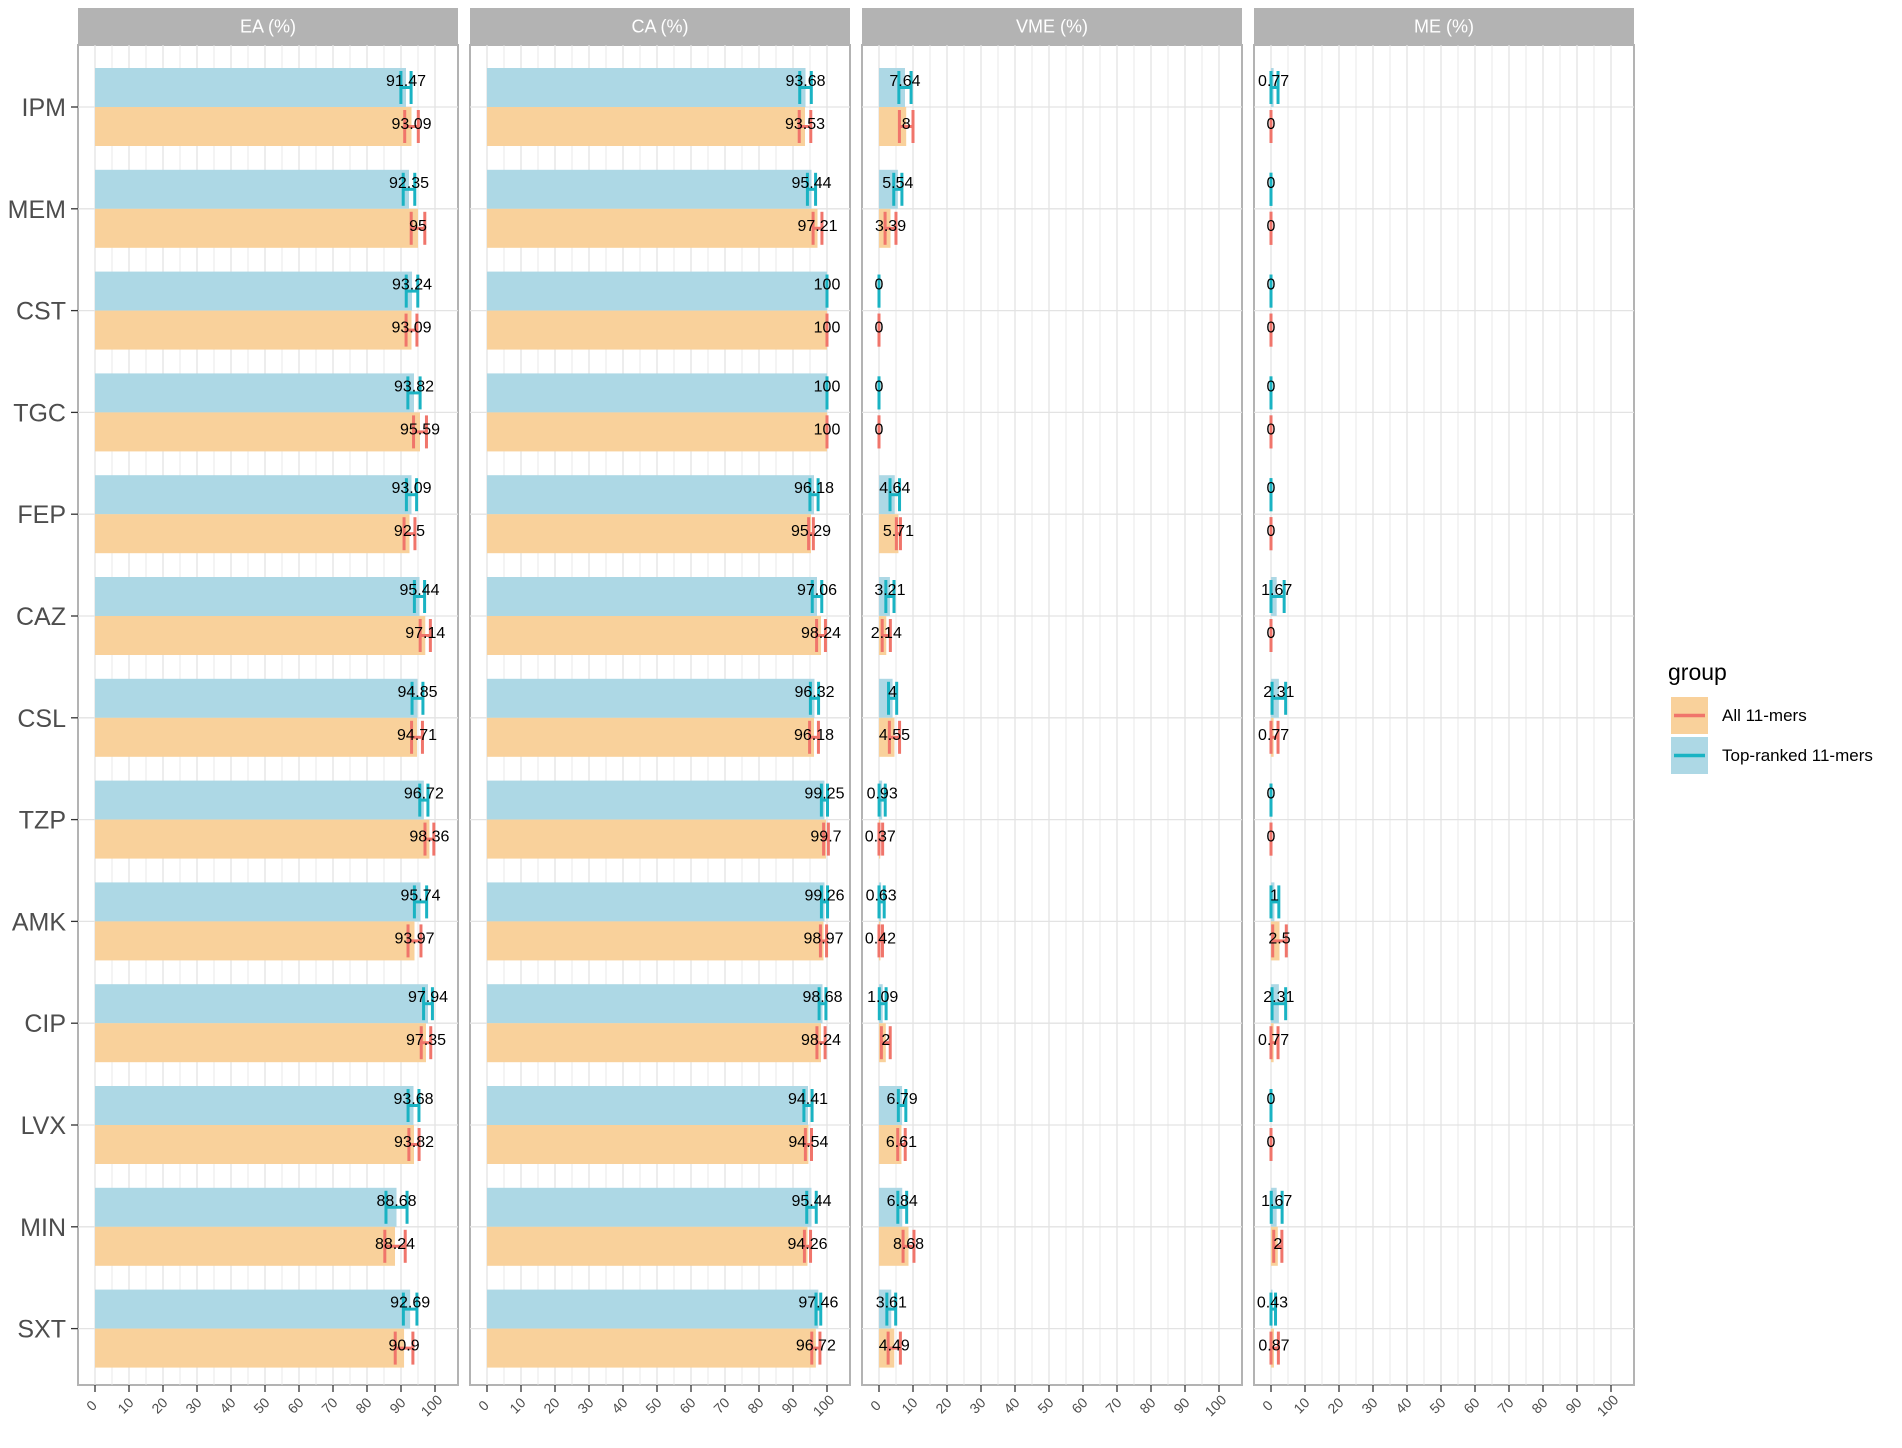  Describe the element at coordinates (44, 108) in the screenshot. I see `category-label-ipm: IPM` at that location.